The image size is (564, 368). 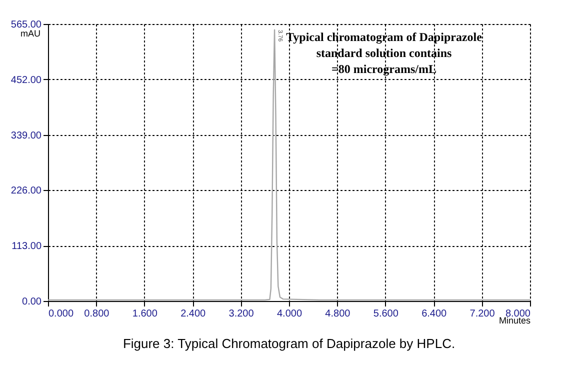 I want to click on y-tick-label: 113.00, so click(x=27, y=246).